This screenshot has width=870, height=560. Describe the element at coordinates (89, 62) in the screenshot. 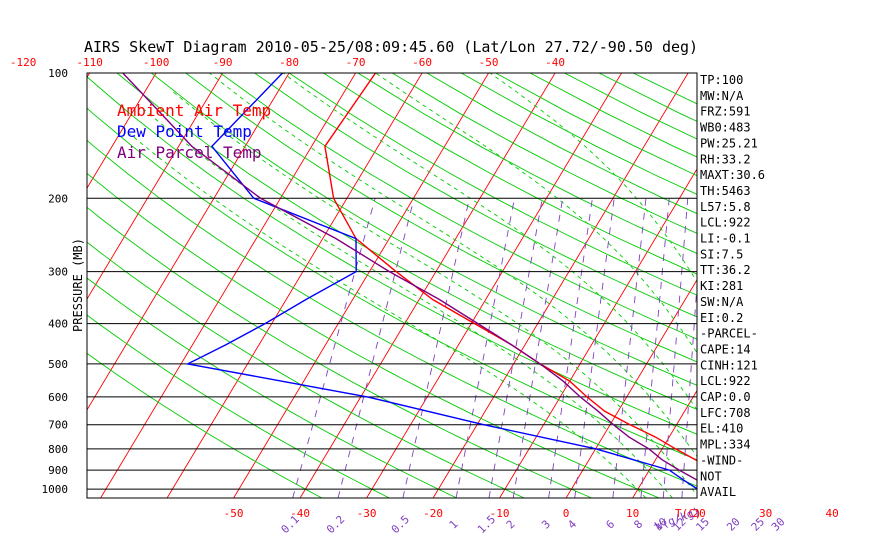

I see `top-temp-tick-label: -110` at that location.